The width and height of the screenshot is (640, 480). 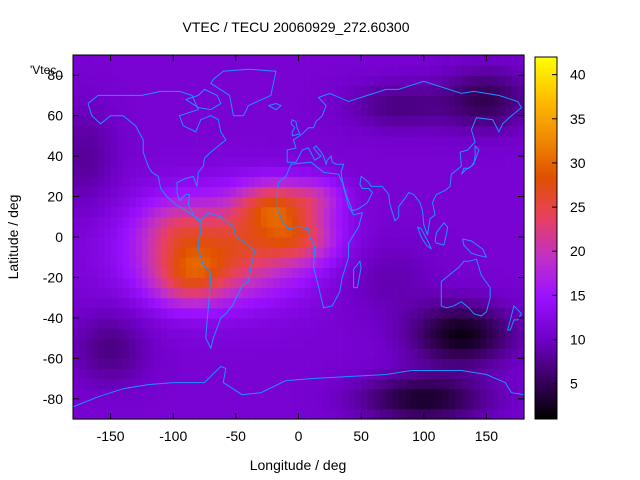 I want to click on y-tick-label: 20, so click(x=55, y=197).